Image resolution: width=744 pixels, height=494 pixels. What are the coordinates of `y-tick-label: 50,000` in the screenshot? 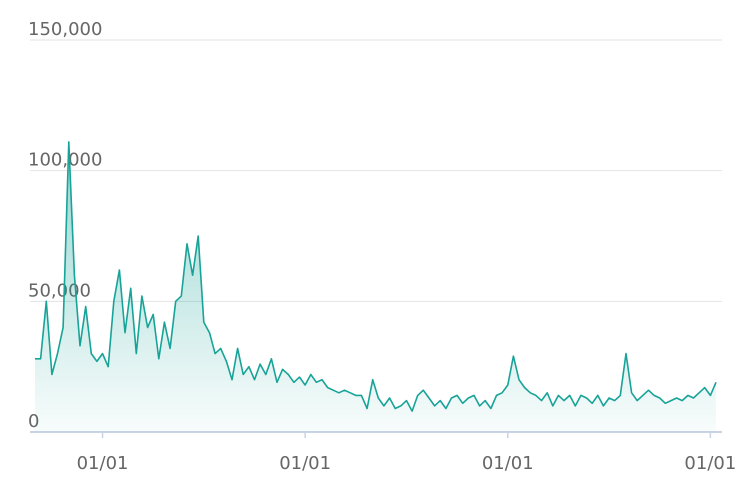 It's located at (59, 290).